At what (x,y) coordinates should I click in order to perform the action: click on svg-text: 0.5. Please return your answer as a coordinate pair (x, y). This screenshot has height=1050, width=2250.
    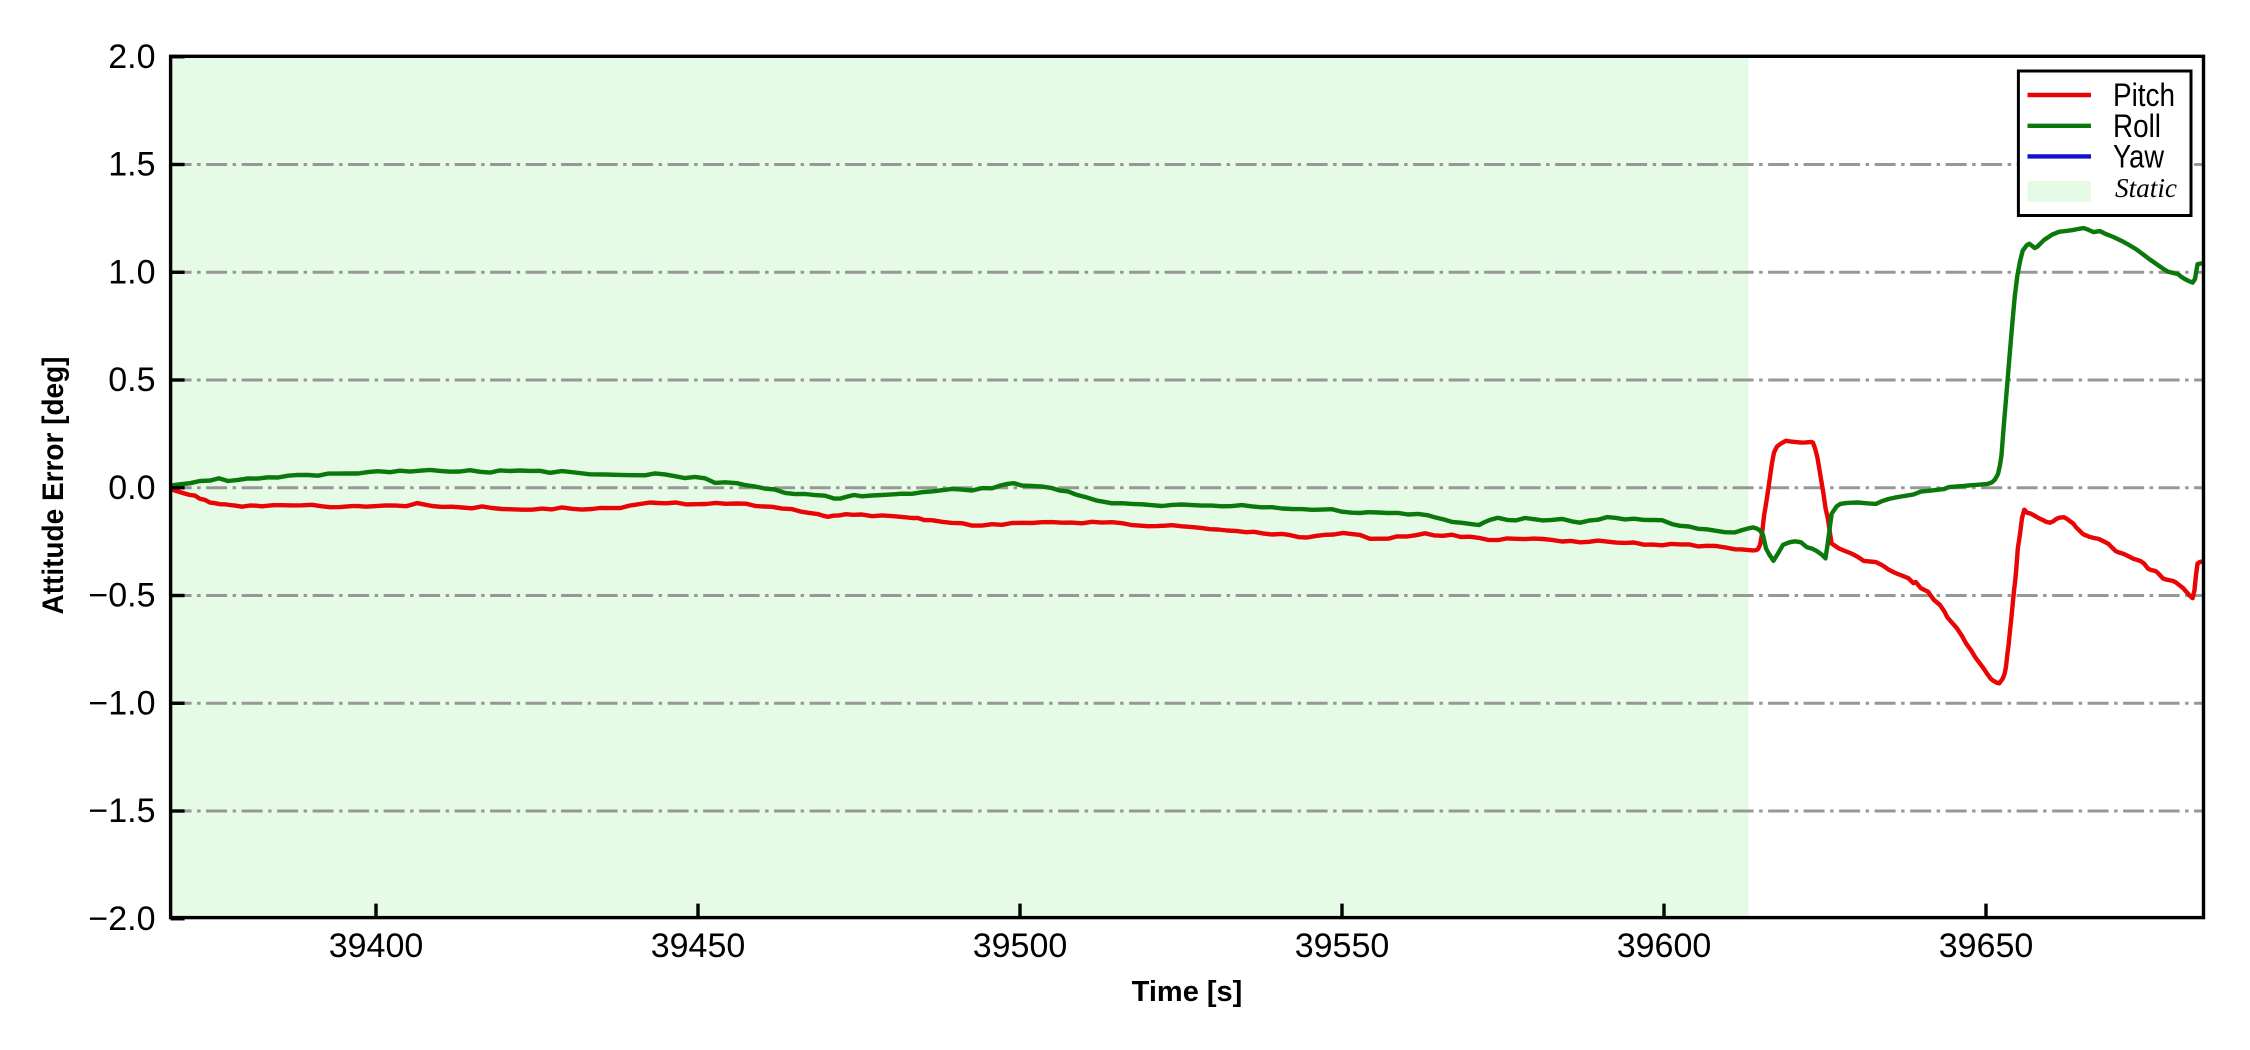
    Looking at the image, I should click on (131, 380).